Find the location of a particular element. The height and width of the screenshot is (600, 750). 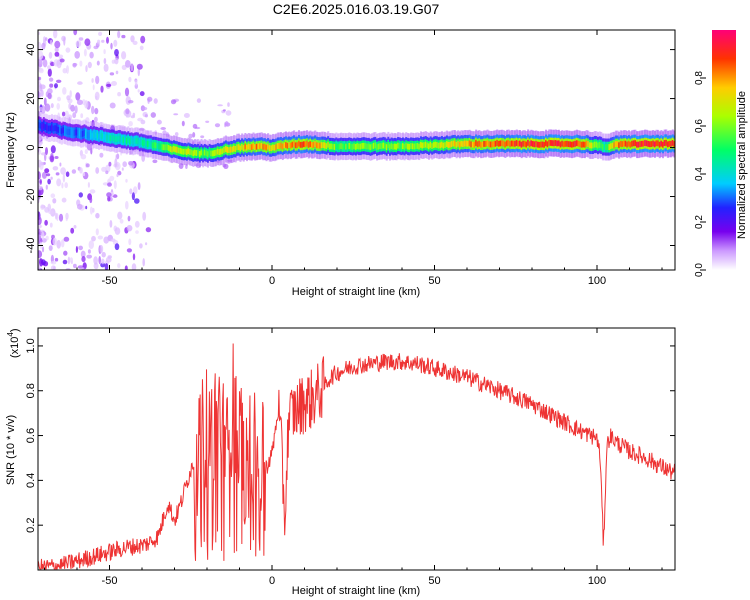

spectrogram-y-tick-label: 20 is located at coordinates (31, 98).